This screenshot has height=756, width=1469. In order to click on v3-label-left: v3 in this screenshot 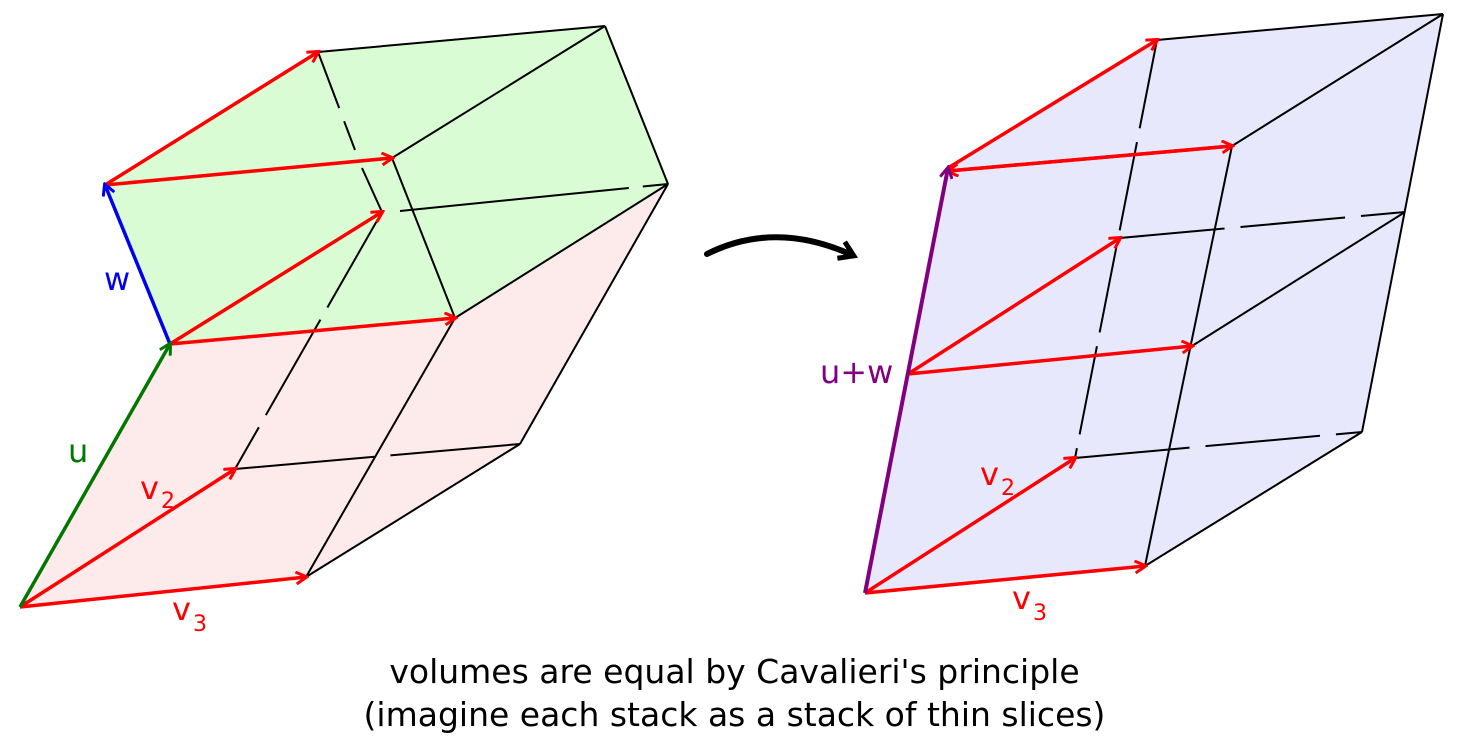, I will do `click(189, 613)`.